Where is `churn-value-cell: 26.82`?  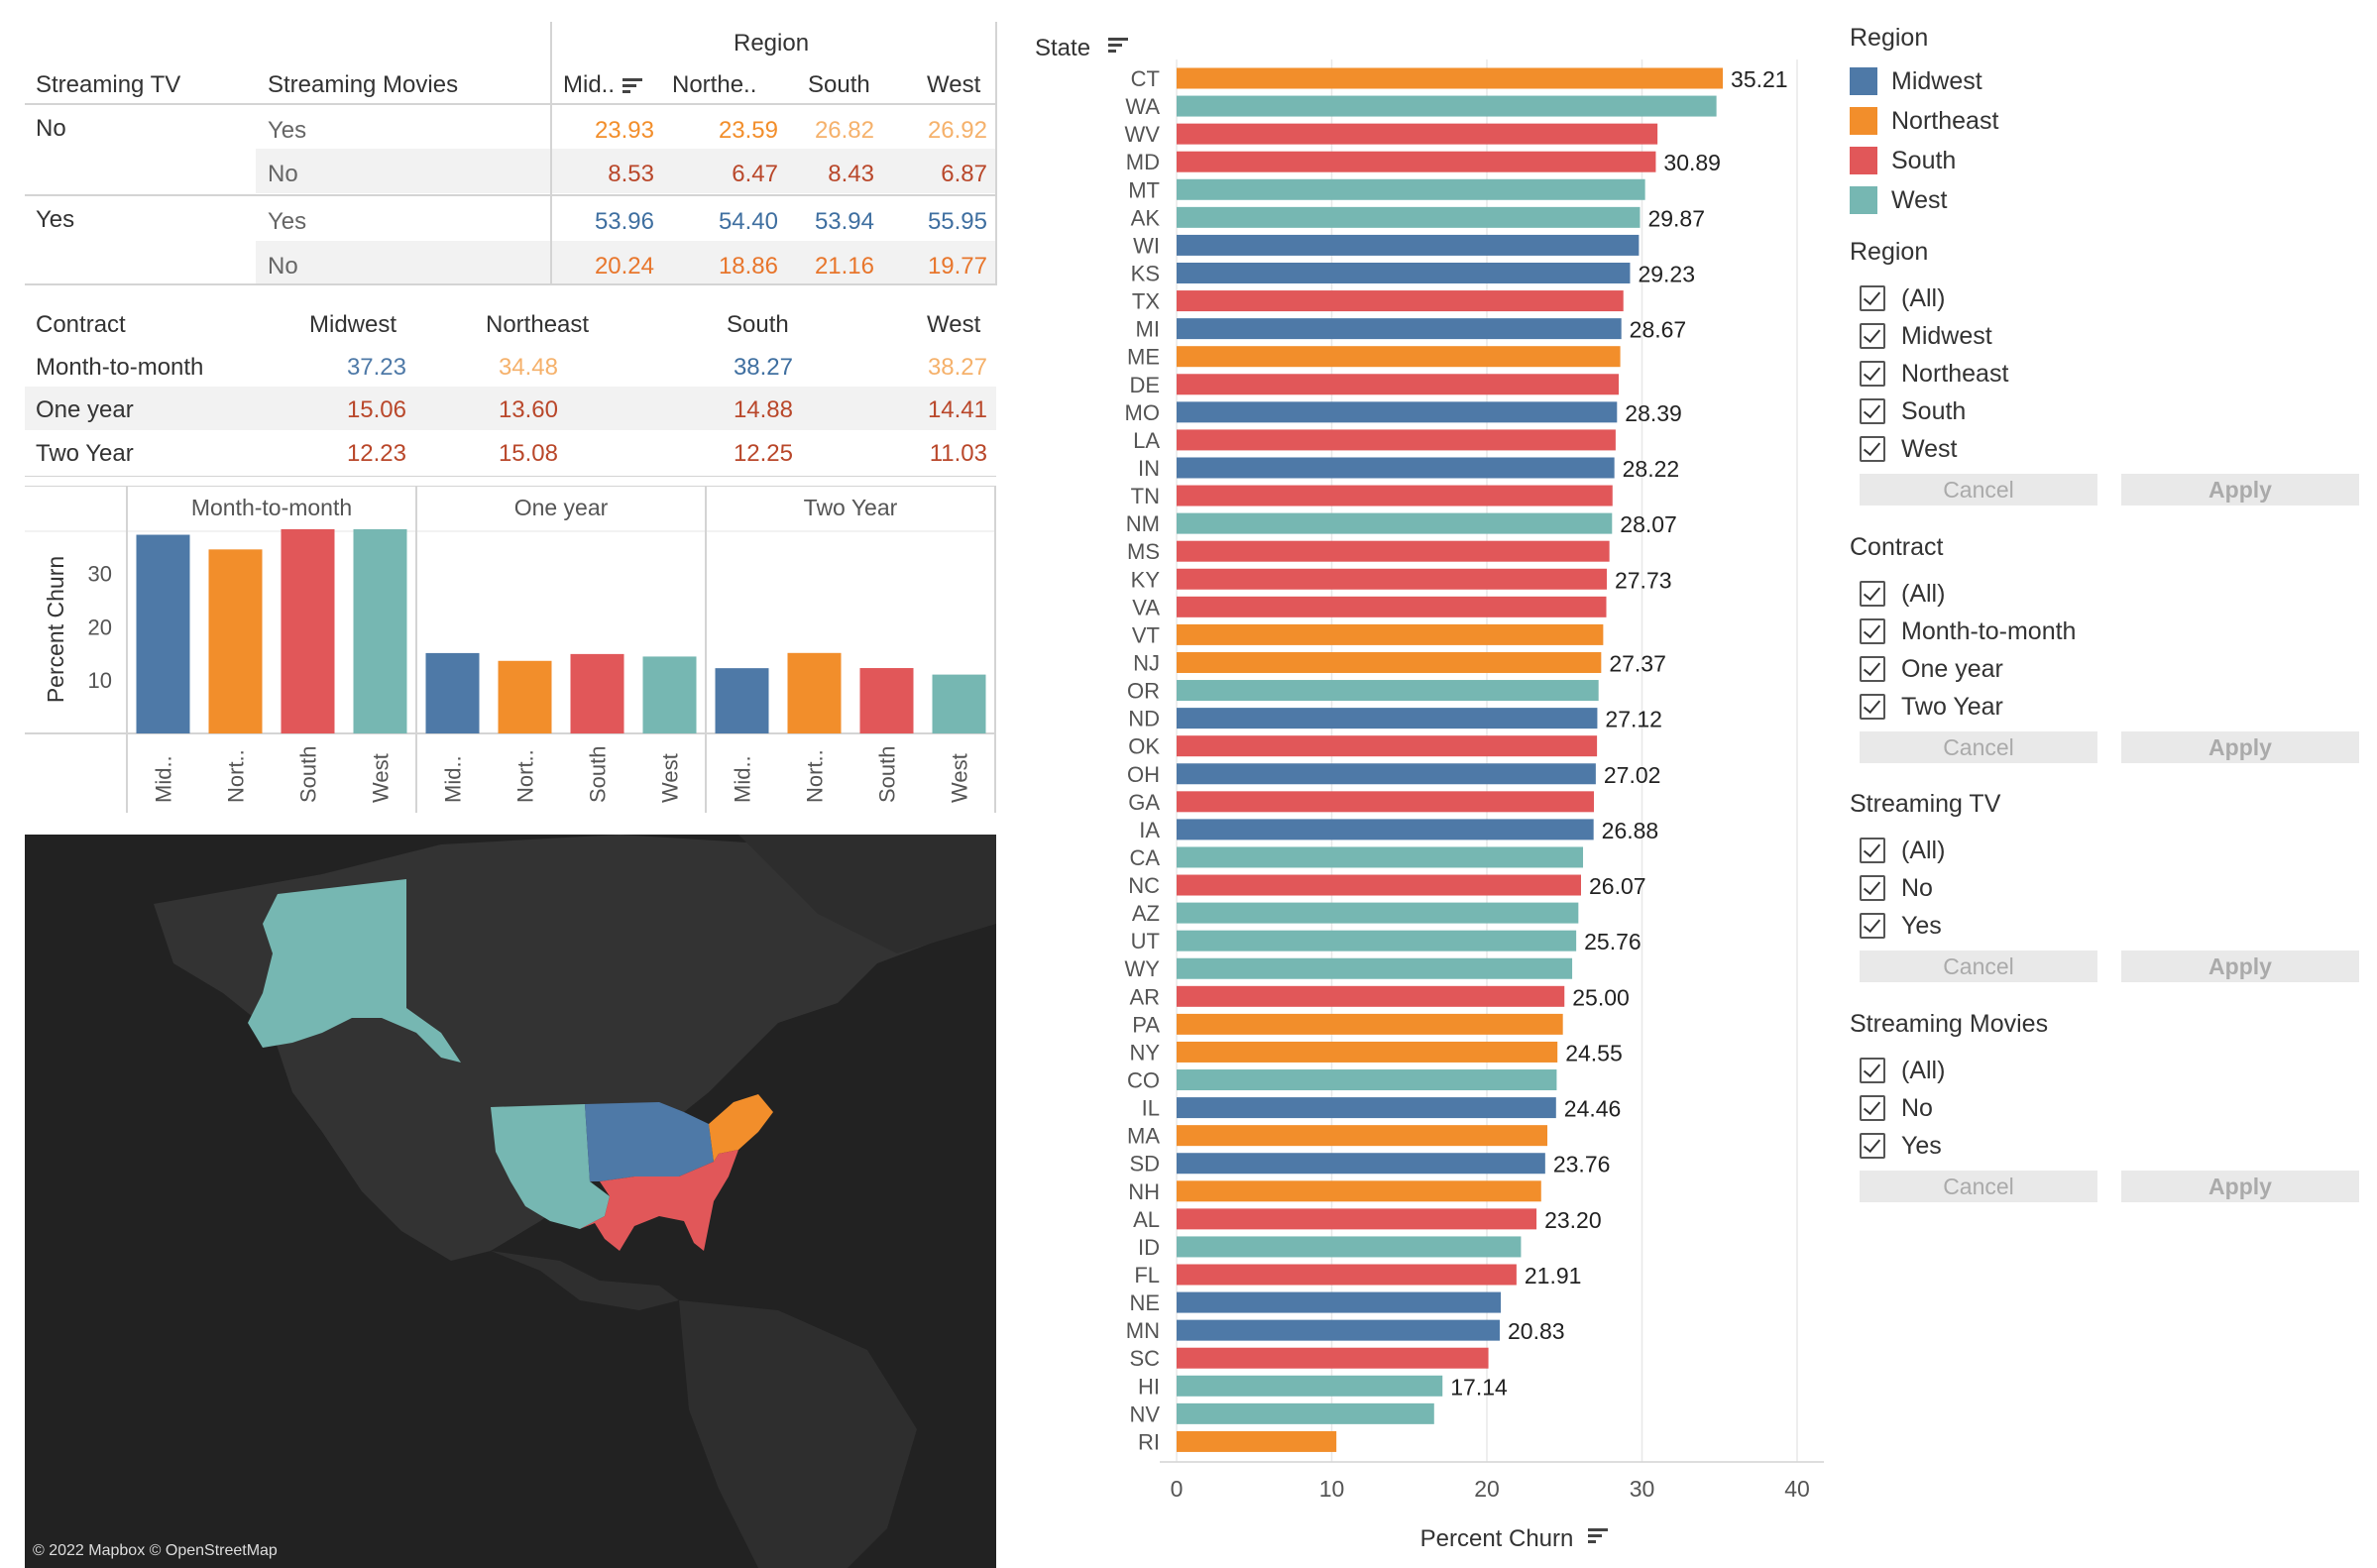 churn-value-cell: 26.82 is located at coordinates (844, 130).